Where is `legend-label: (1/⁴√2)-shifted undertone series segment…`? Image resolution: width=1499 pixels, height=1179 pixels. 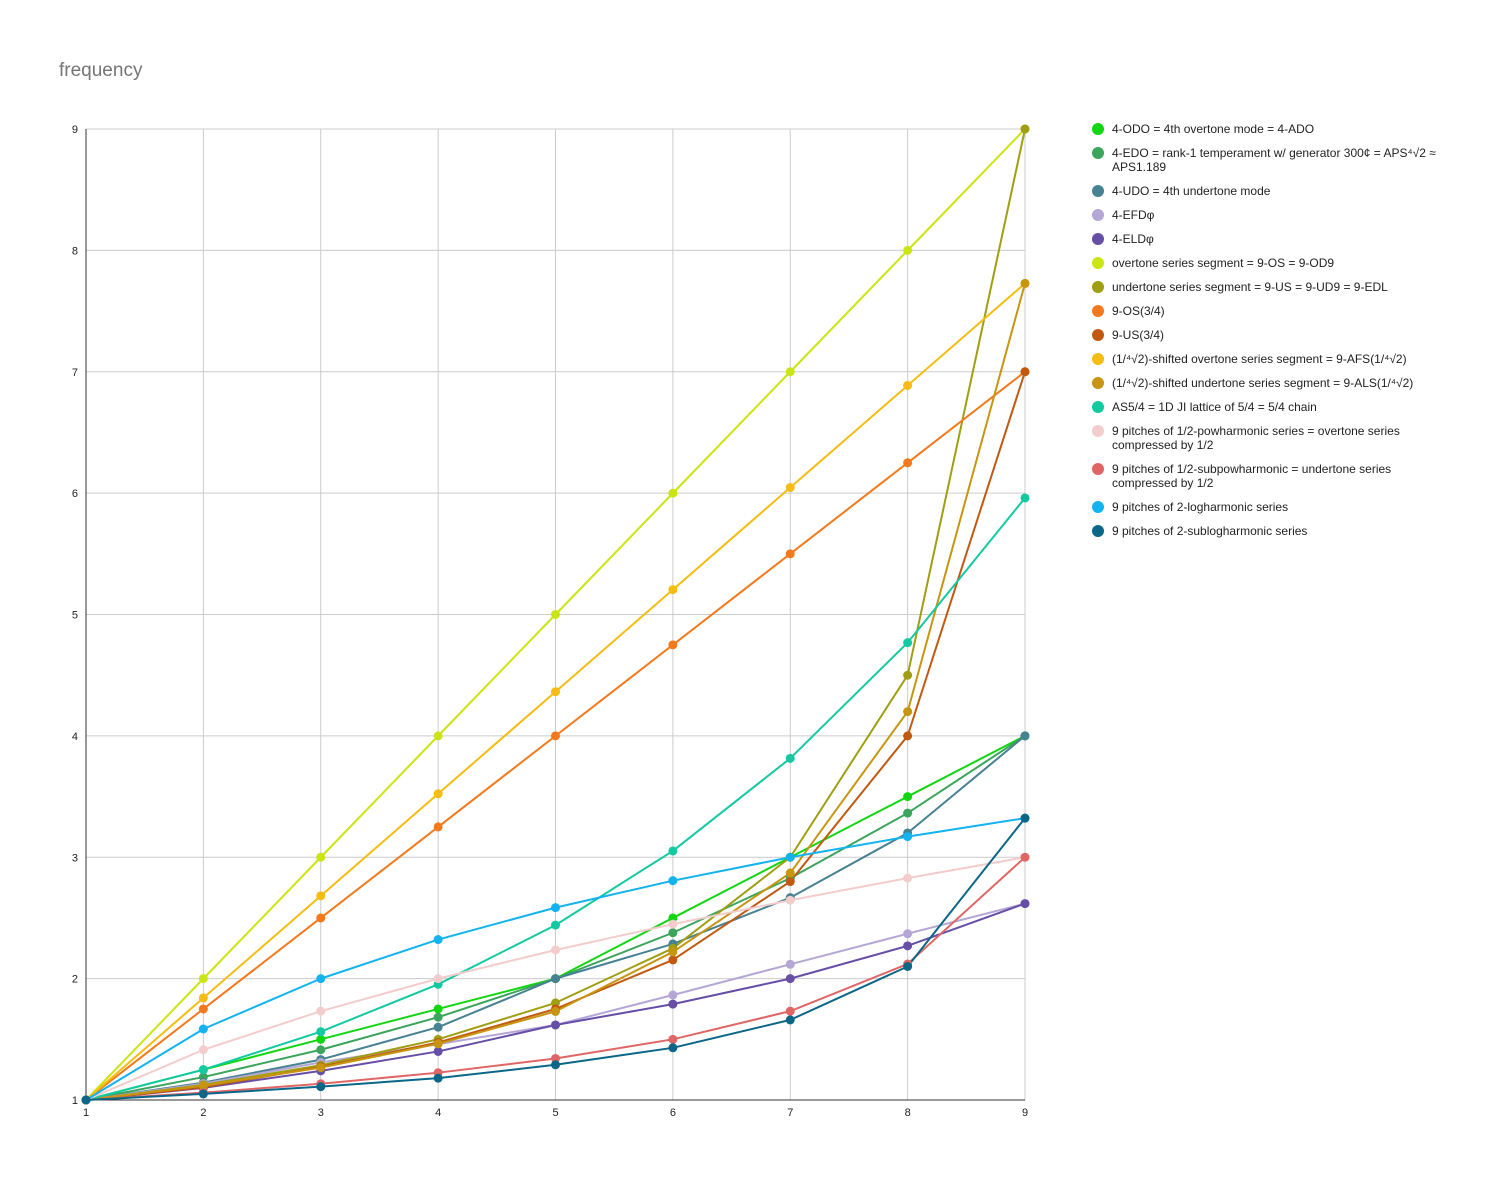 legend-label: (1/⁴√2)-shifted undertone series segment… is located at coordinates (1263, 383).